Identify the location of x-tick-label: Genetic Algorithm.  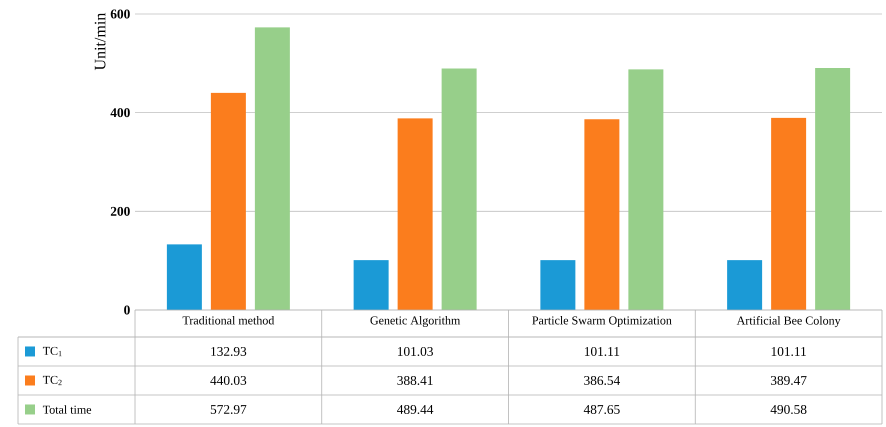
(415, 321).